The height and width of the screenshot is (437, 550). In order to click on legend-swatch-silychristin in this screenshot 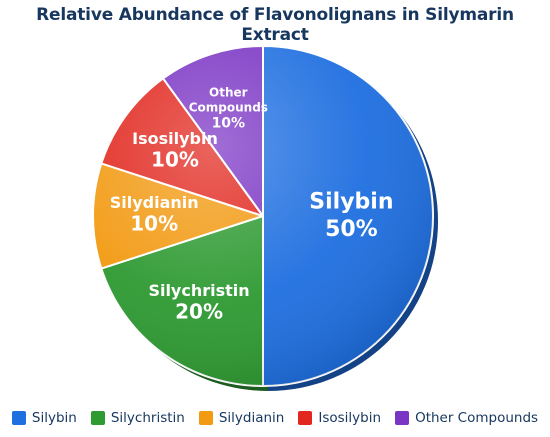, I will do `click(97, 418)`.